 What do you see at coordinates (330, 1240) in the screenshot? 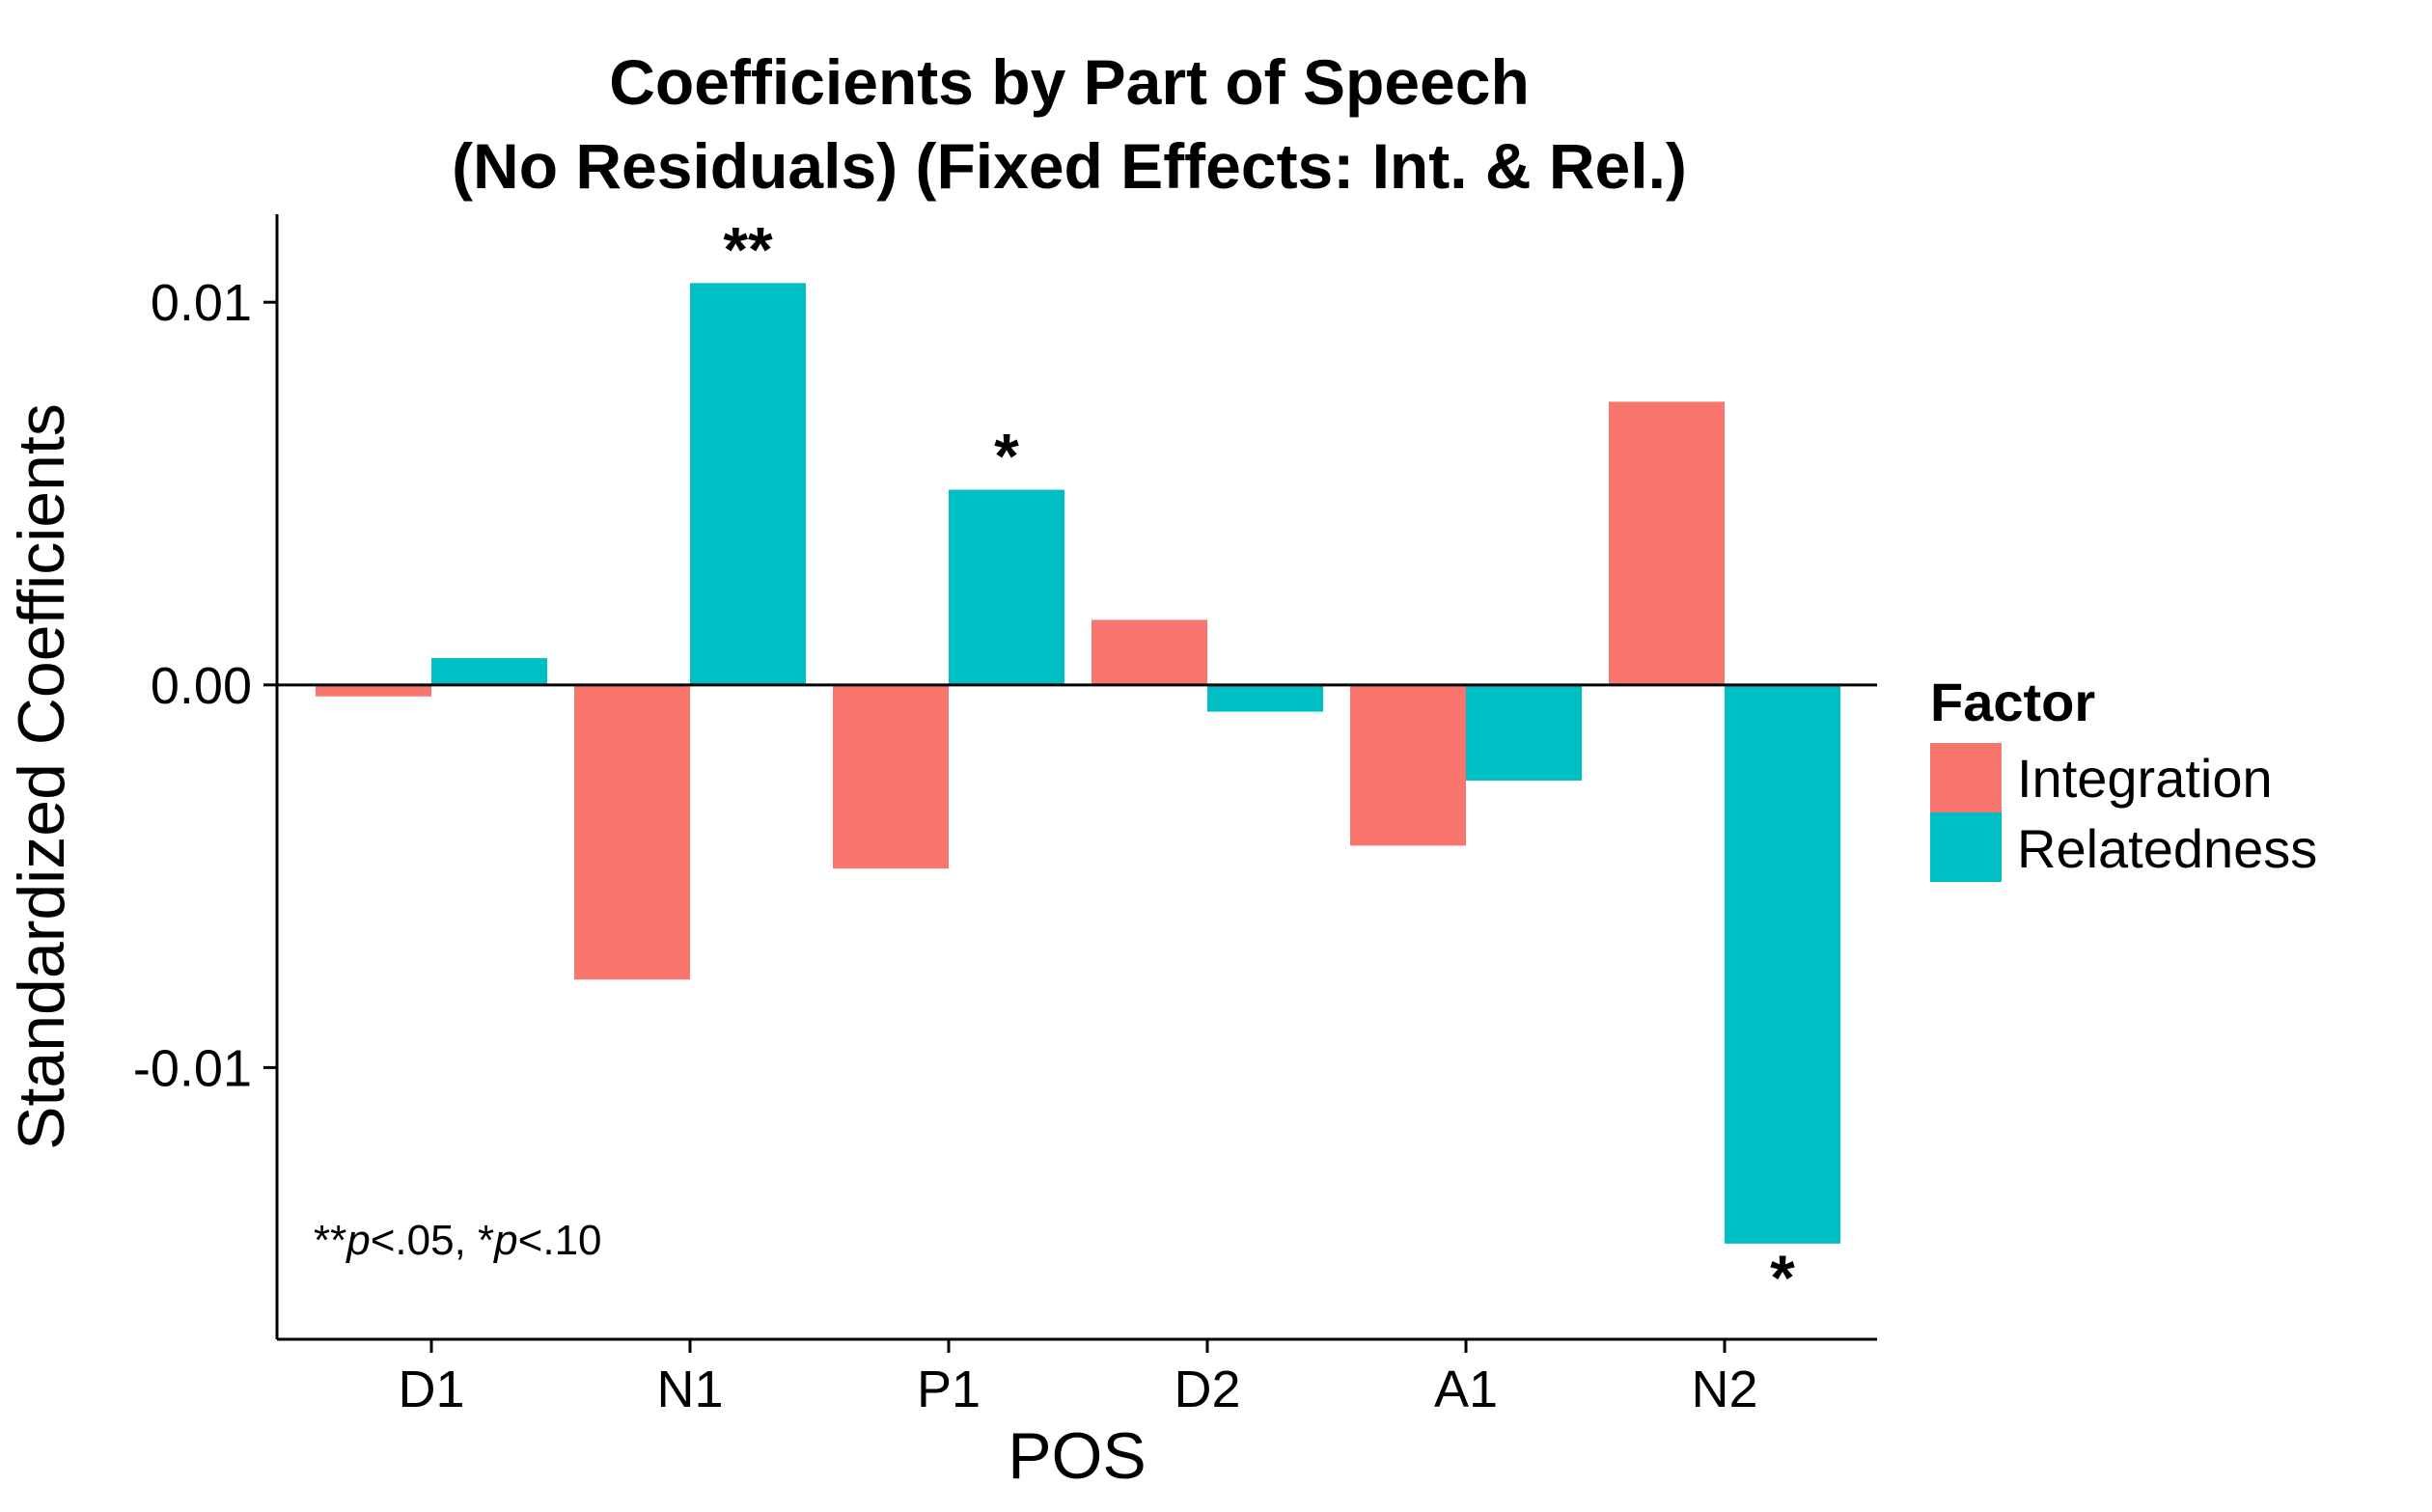
I see `note-prefix-1: **` at bounding box center [330, 1240].